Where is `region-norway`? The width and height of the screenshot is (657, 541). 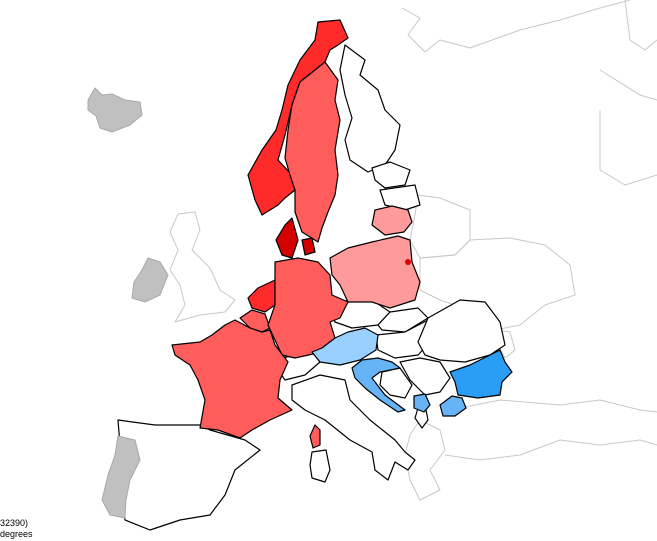 region-norway is located at coordinates (298, 117).